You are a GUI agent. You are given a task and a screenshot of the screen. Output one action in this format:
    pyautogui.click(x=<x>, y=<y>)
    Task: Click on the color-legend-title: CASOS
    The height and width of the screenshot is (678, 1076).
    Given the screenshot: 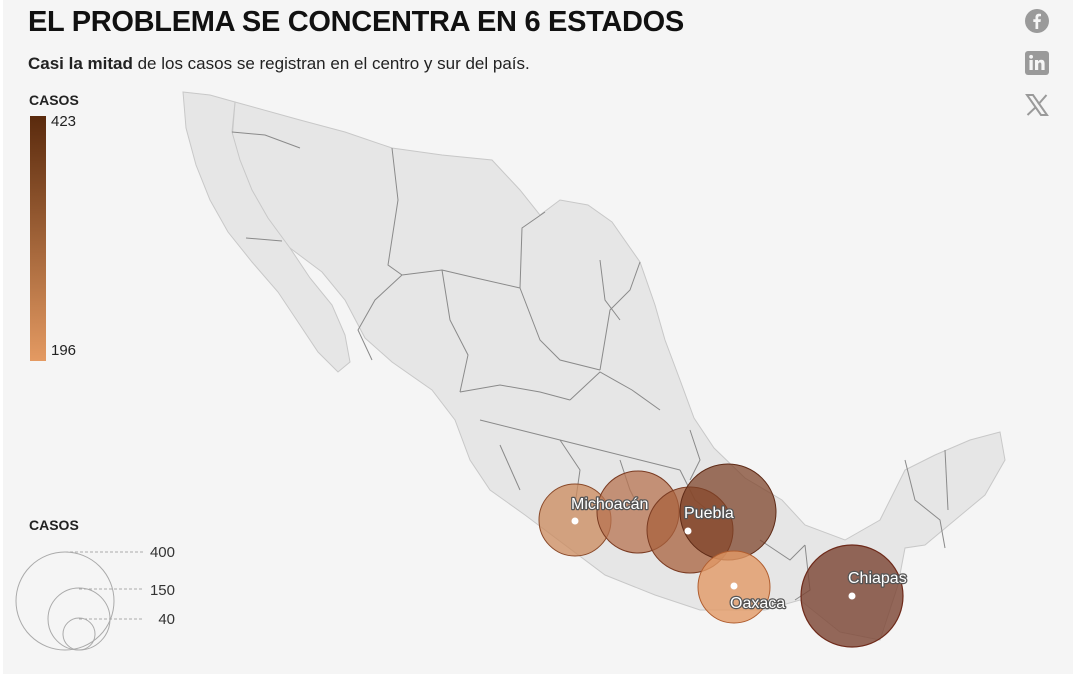 What is the action you would take?
    pyautogui.click(x=54, y=100)
    